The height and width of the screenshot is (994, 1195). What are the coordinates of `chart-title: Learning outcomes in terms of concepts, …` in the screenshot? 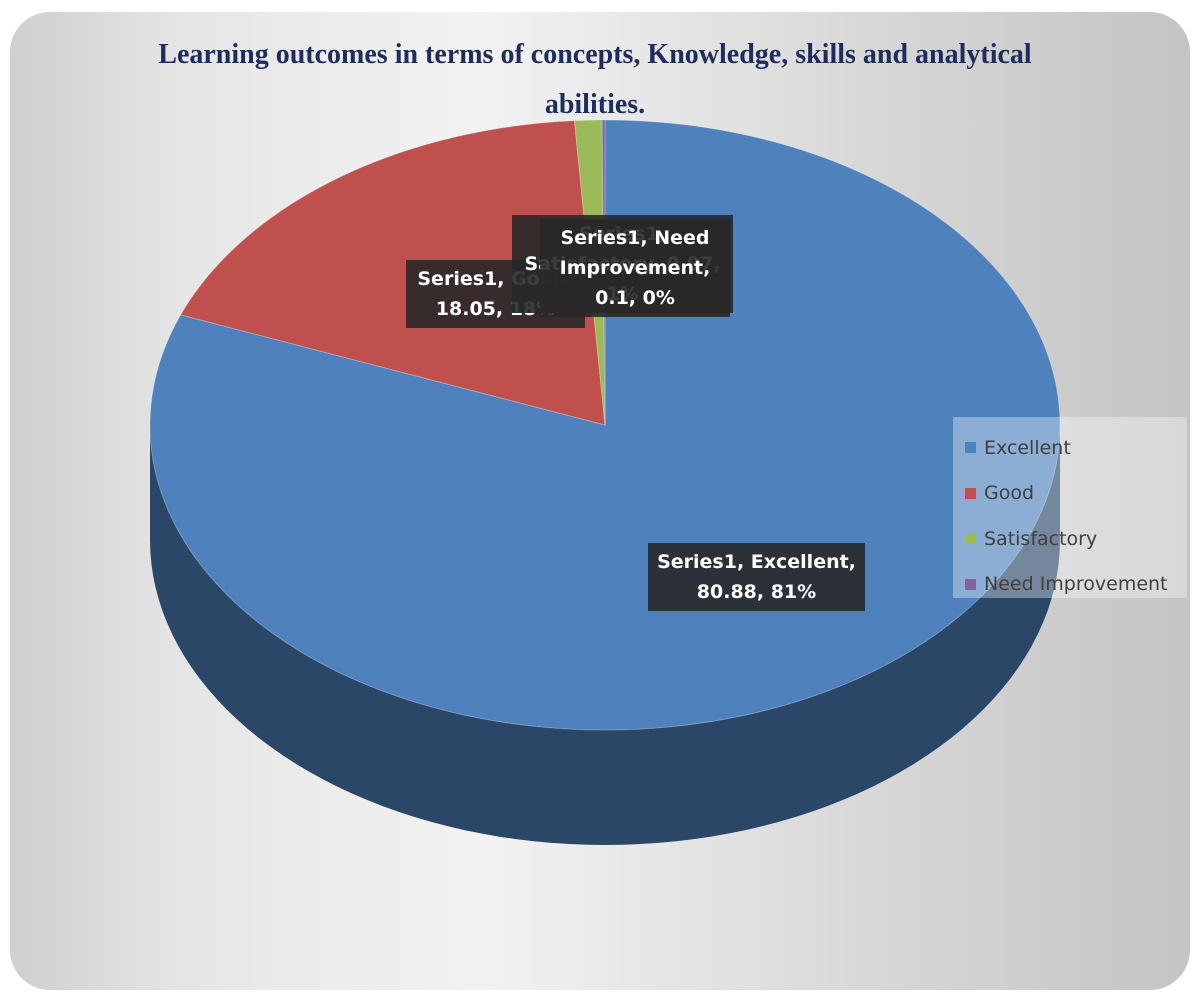 It's located at (595, 79).